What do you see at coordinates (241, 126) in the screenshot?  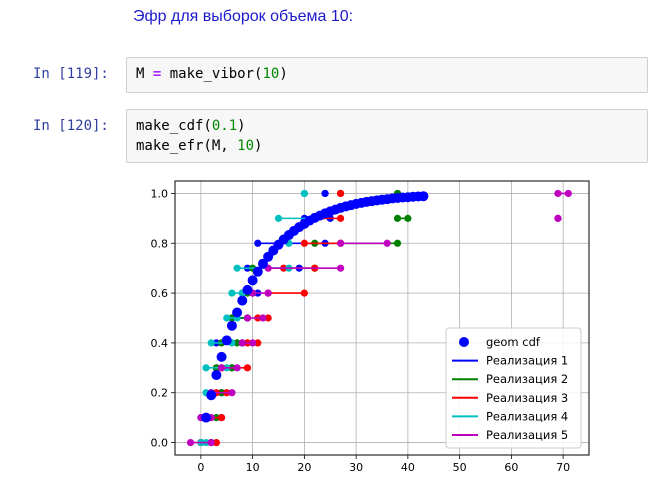 I see `code-close-cdf: )` at bounding box center [241, 126].